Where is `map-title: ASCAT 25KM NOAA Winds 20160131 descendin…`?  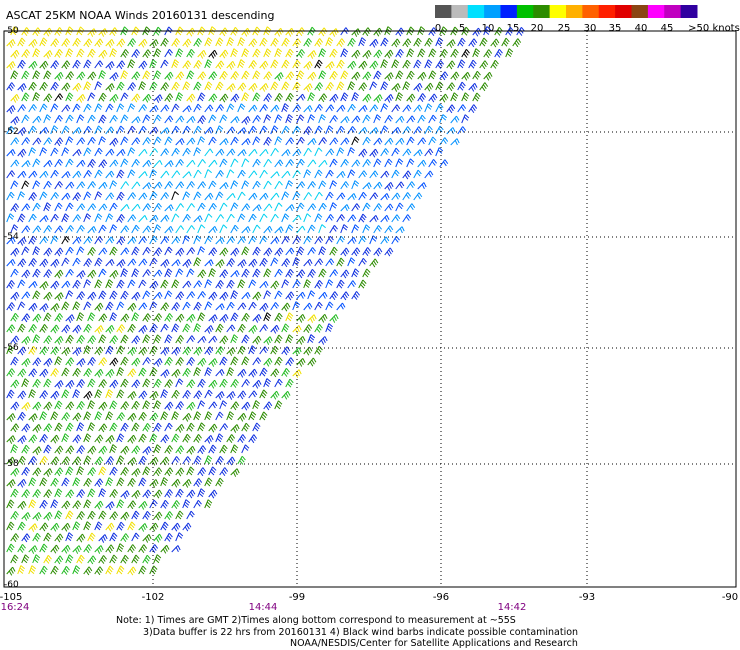
map-title: ASCAT 25KM NOAA Winds 20160131 descendin… is located at coordinates (140, 15).